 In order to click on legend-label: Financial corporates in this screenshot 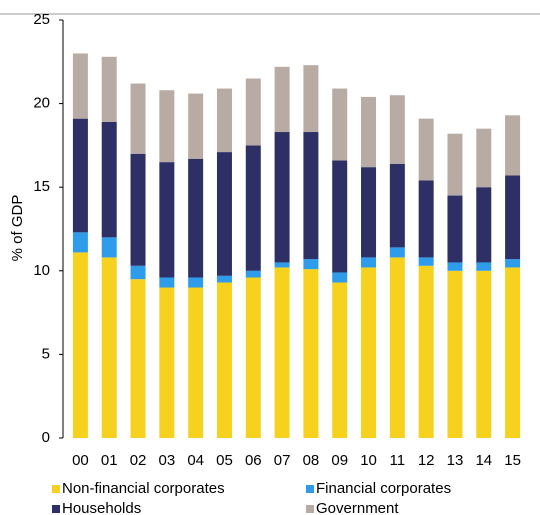, I will do `click(383, 488)`.